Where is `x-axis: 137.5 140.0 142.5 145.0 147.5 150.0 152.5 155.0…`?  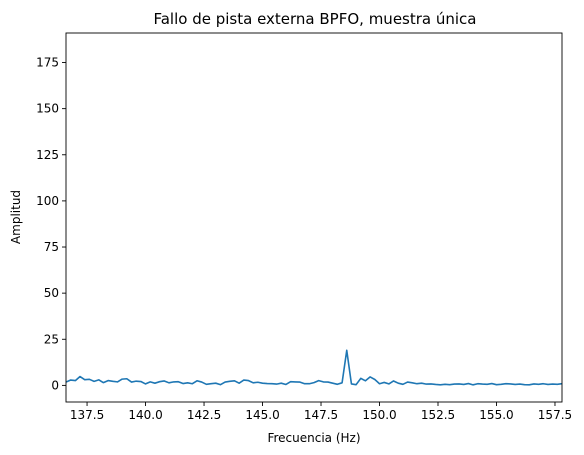 x-axis: 137.5 140.0 142.5 145.0 147.5 150.0 152.5 155.0… is located at coordinates (321, 412).